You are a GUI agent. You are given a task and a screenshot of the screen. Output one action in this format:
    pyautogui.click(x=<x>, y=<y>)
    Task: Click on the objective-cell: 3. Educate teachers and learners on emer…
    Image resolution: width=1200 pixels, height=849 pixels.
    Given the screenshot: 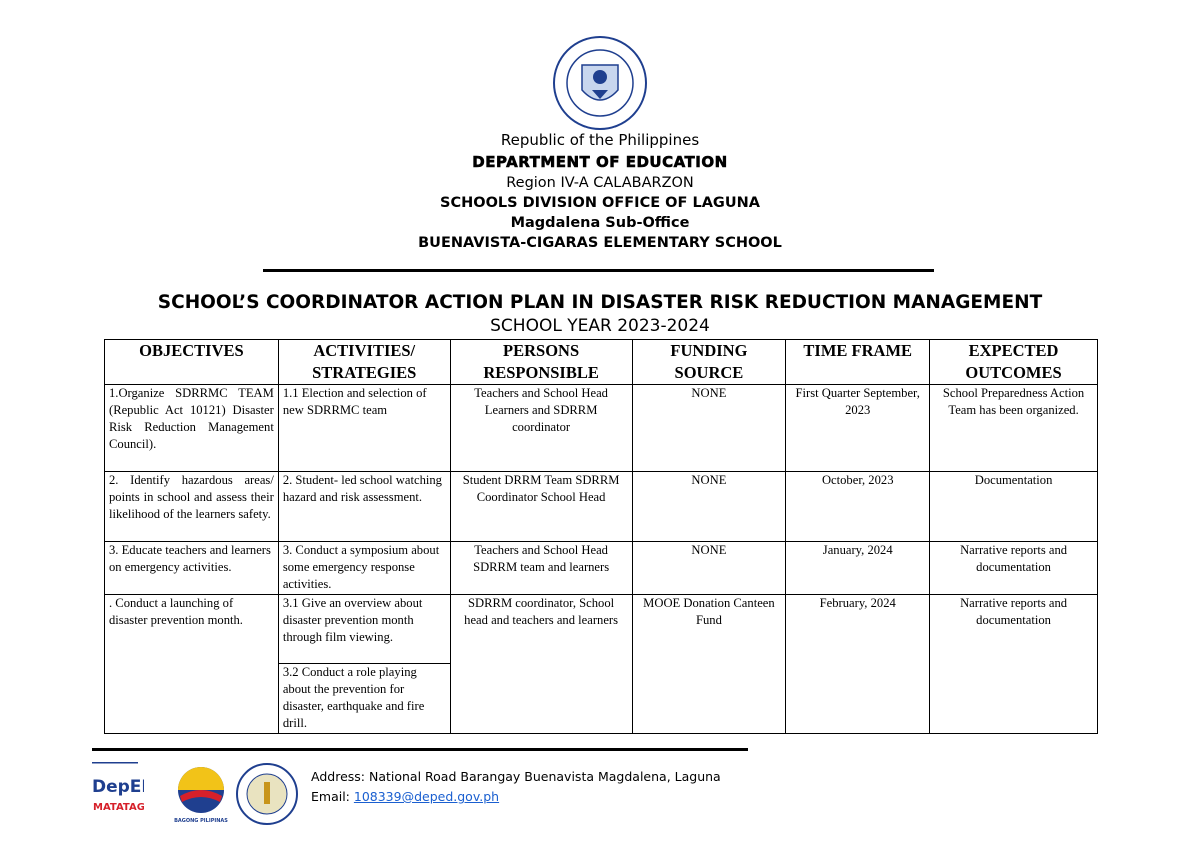 What is the action you would take?
    pyautogui.click(x=191, y=568)
    